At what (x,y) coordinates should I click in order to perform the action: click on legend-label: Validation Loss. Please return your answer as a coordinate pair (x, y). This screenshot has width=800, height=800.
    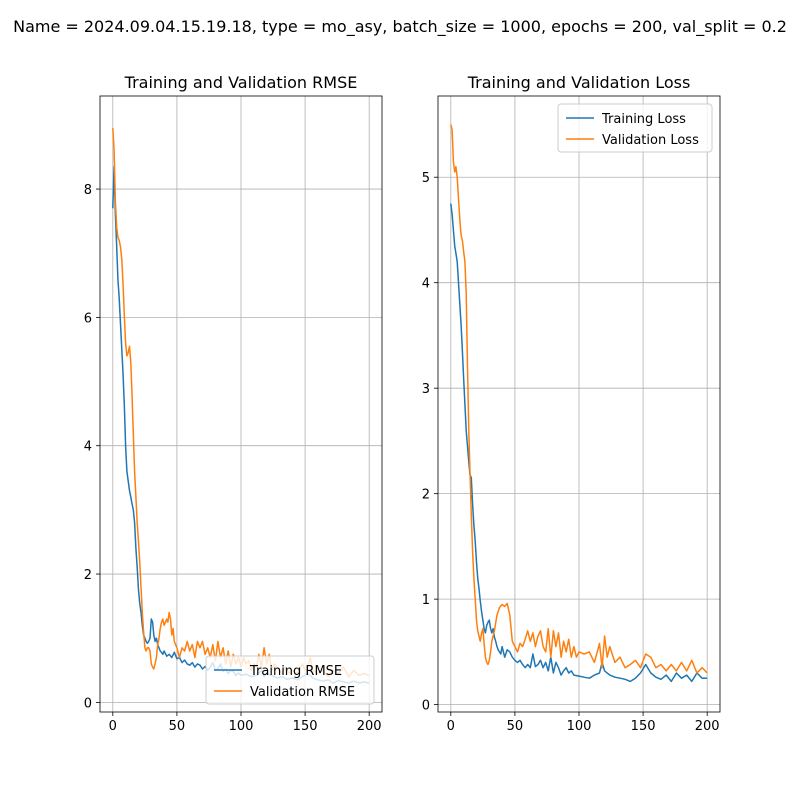
    Looking at the image, I should click on (650, 140).